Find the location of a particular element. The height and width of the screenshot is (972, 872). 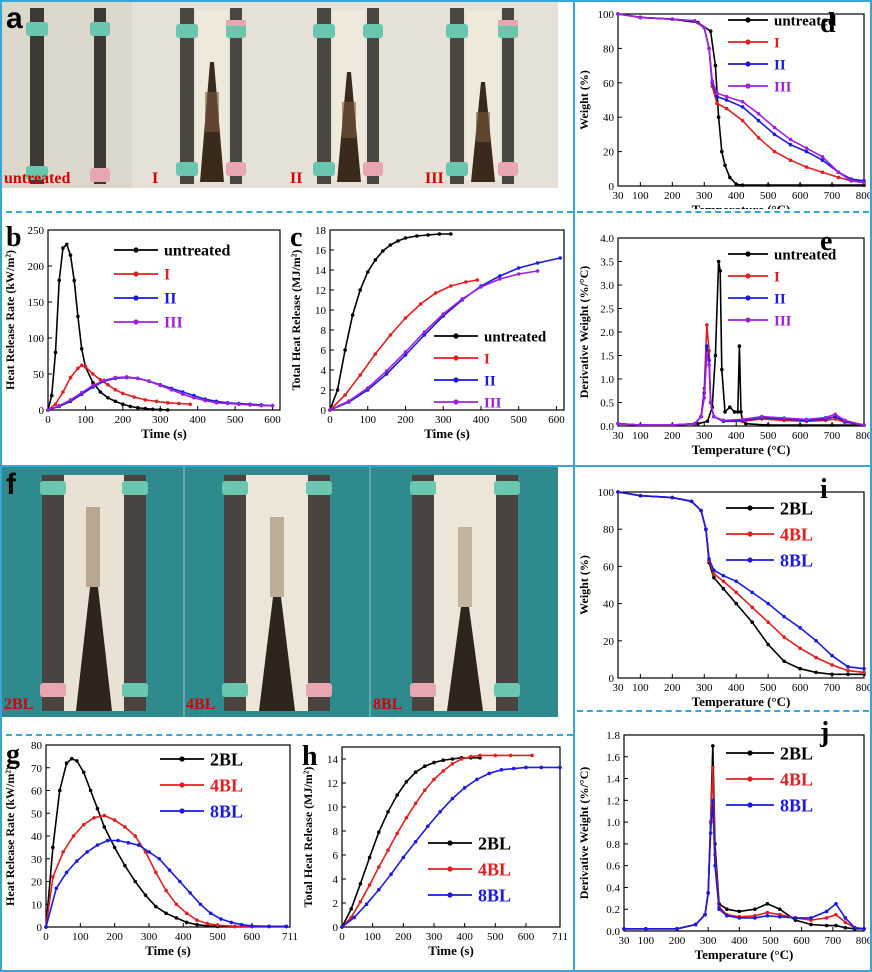

y-tick-label: 1.0 is located at coordinates (607, 380).